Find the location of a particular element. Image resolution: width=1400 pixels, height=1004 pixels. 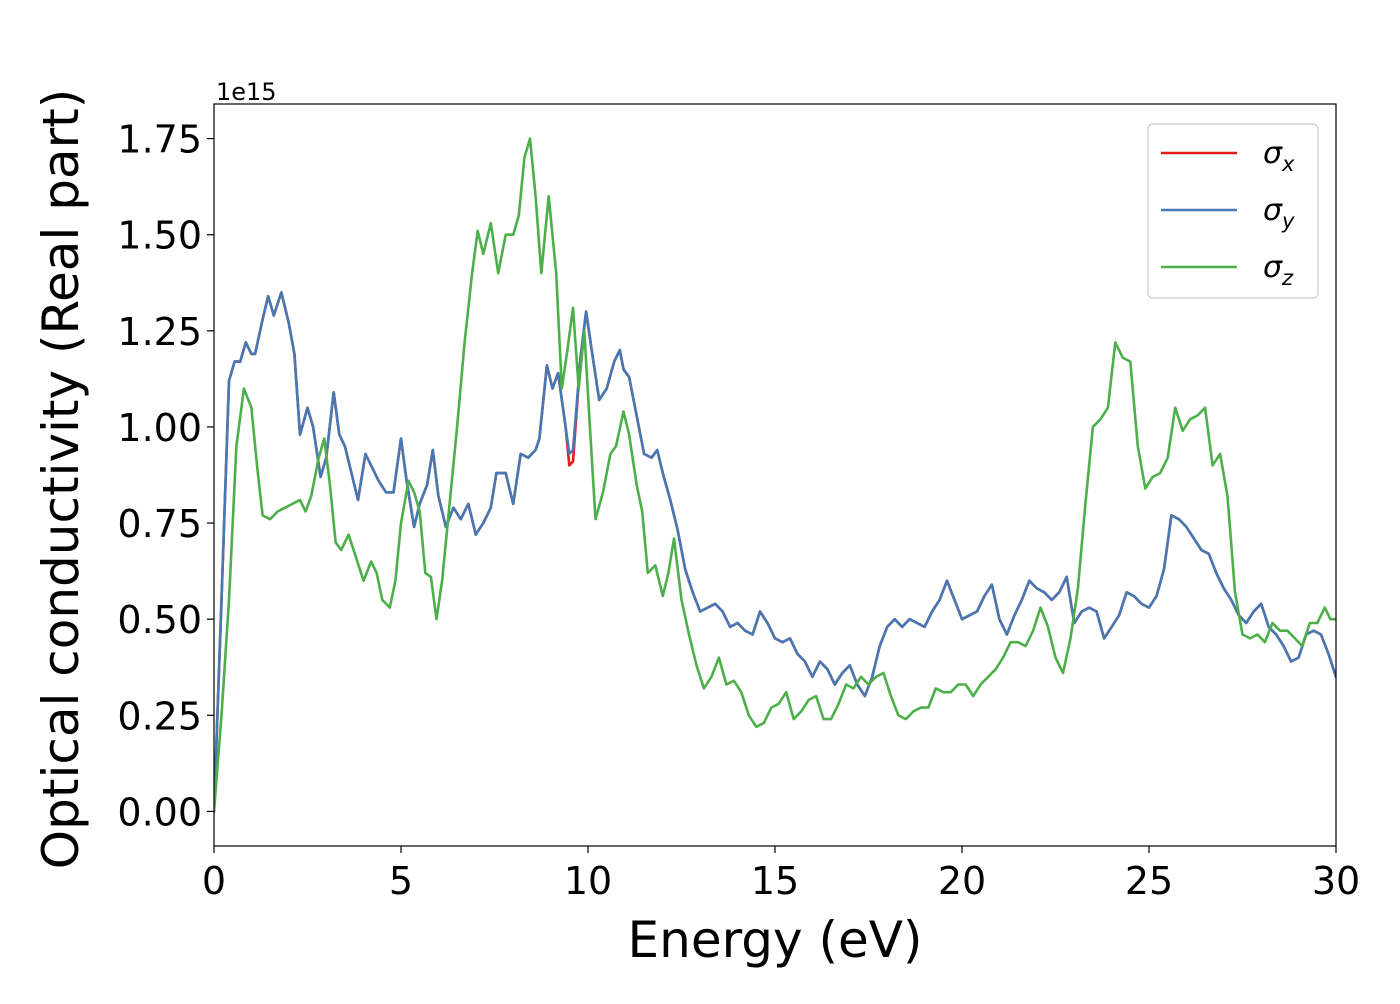

x-tick-label: 15 is located at coordinates (775, 881).